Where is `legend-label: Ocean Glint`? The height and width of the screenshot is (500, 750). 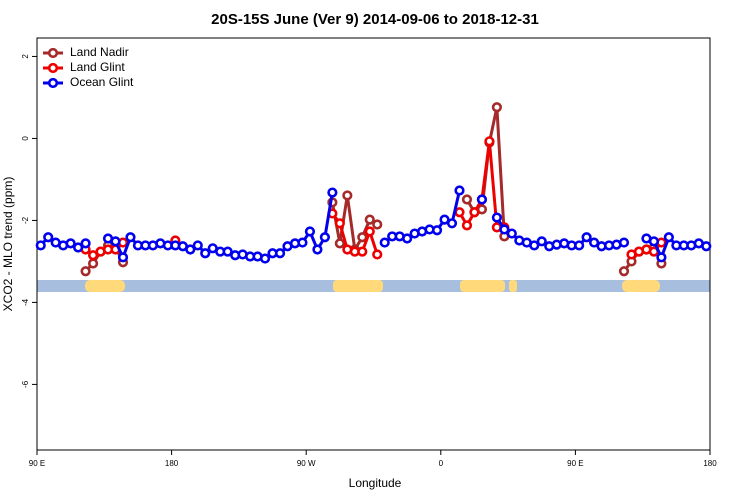
legend-label: Ocean Glint is located at coordinates (102, 82).